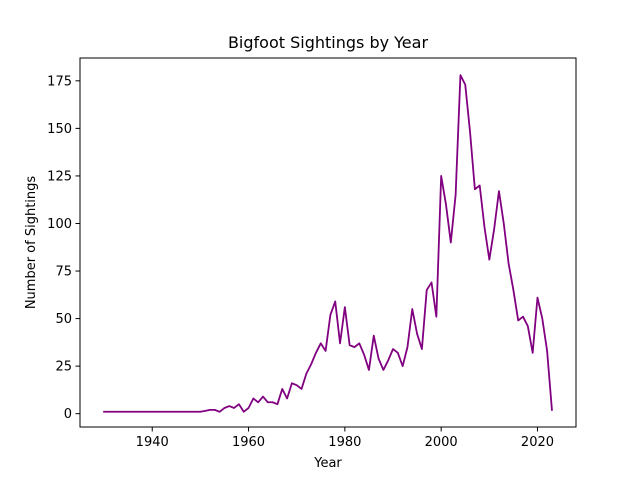 The height and width of the screenshot is (480, 640). I want to click on y-tick-label: 25, so click(63, 367).